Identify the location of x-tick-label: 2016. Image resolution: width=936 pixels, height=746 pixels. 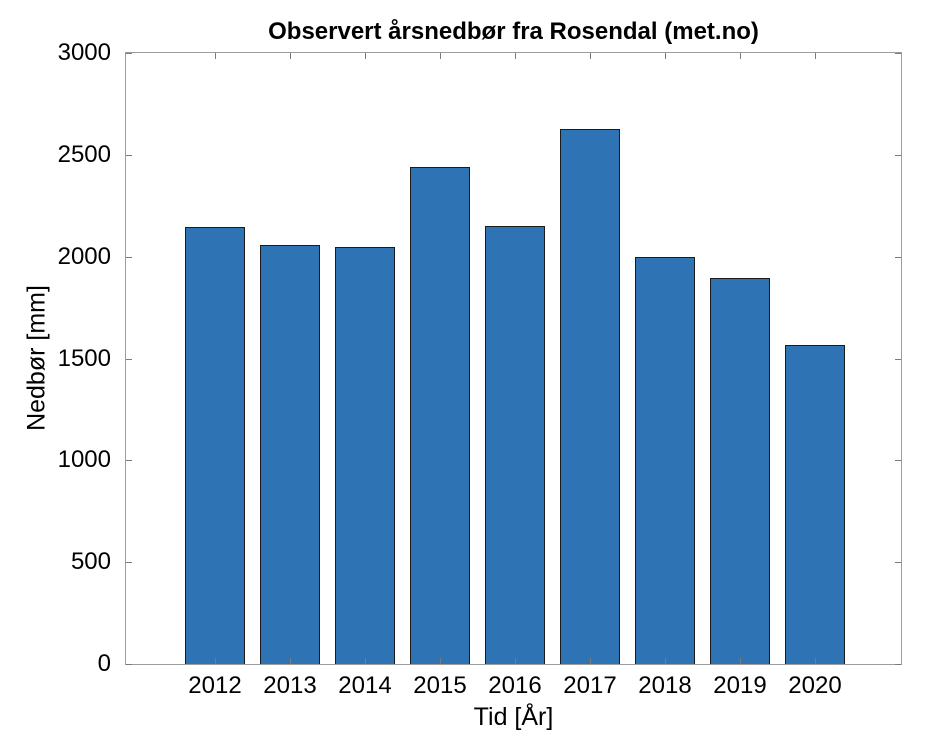
(515, 685).